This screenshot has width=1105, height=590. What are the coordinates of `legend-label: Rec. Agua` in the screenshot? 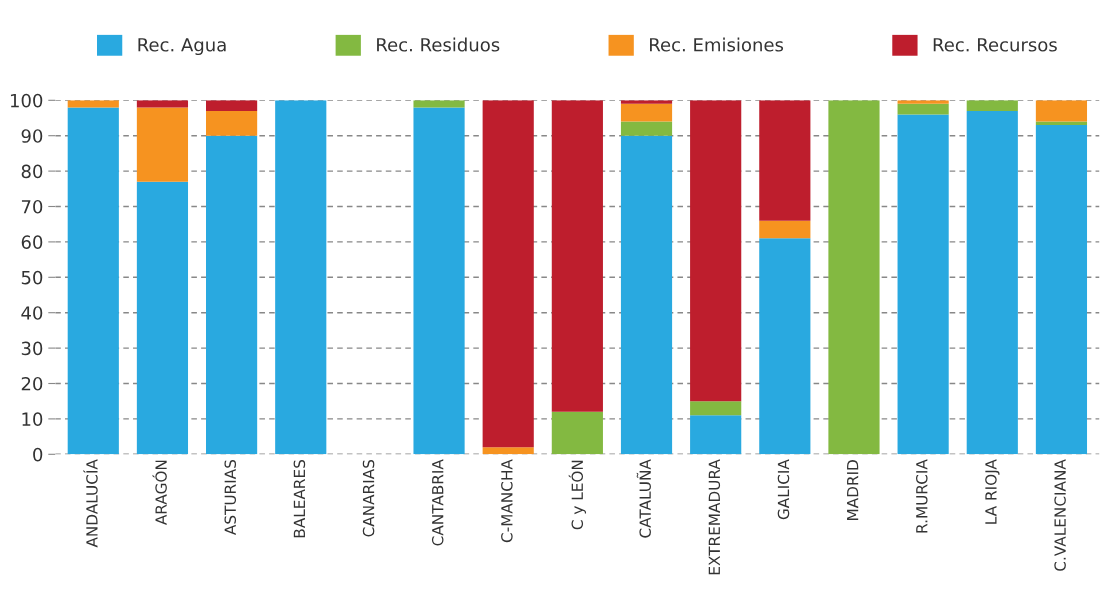 It's located at (182, 47).